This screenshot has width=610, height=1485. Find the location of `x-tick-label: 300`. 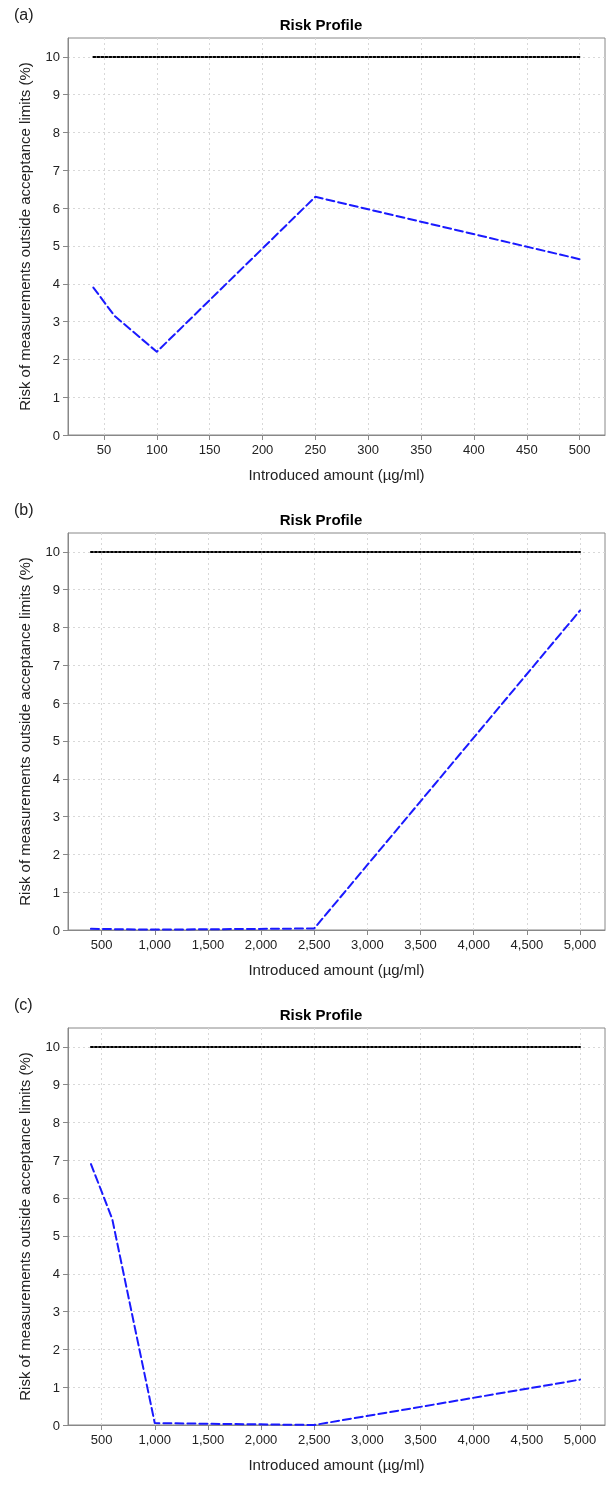

x-tick-label: 300 is located at coordinates (368, 449).